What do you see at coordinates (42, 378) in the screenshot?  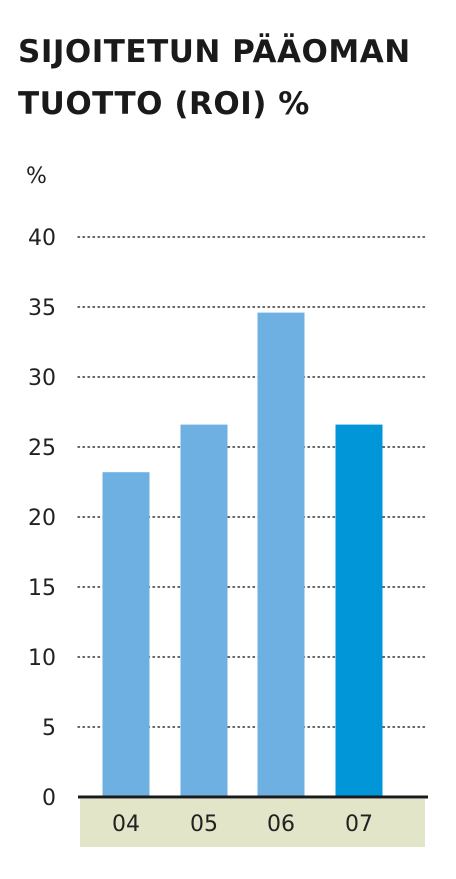 I see `y-tick-label: 30` at bounding box center [42, 378].